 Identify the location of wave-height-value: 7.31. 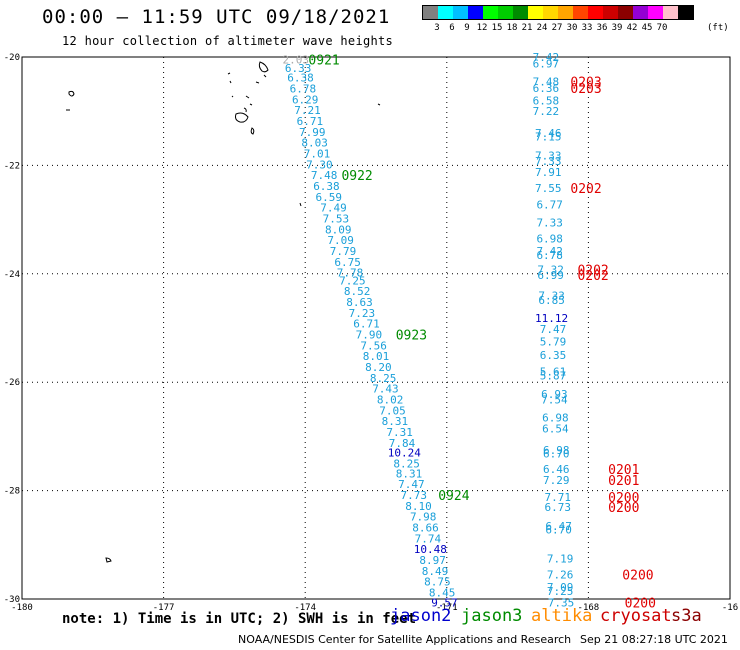
(399, 432).